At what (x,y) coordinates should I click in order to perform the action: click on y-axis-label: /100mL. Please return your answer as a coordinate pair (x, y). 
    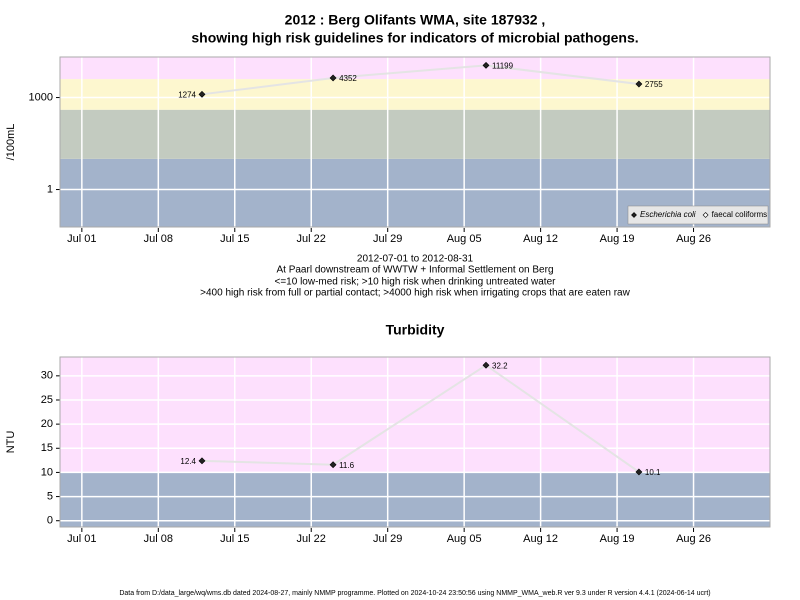
    Looking at the image, I should click on (11, 142).